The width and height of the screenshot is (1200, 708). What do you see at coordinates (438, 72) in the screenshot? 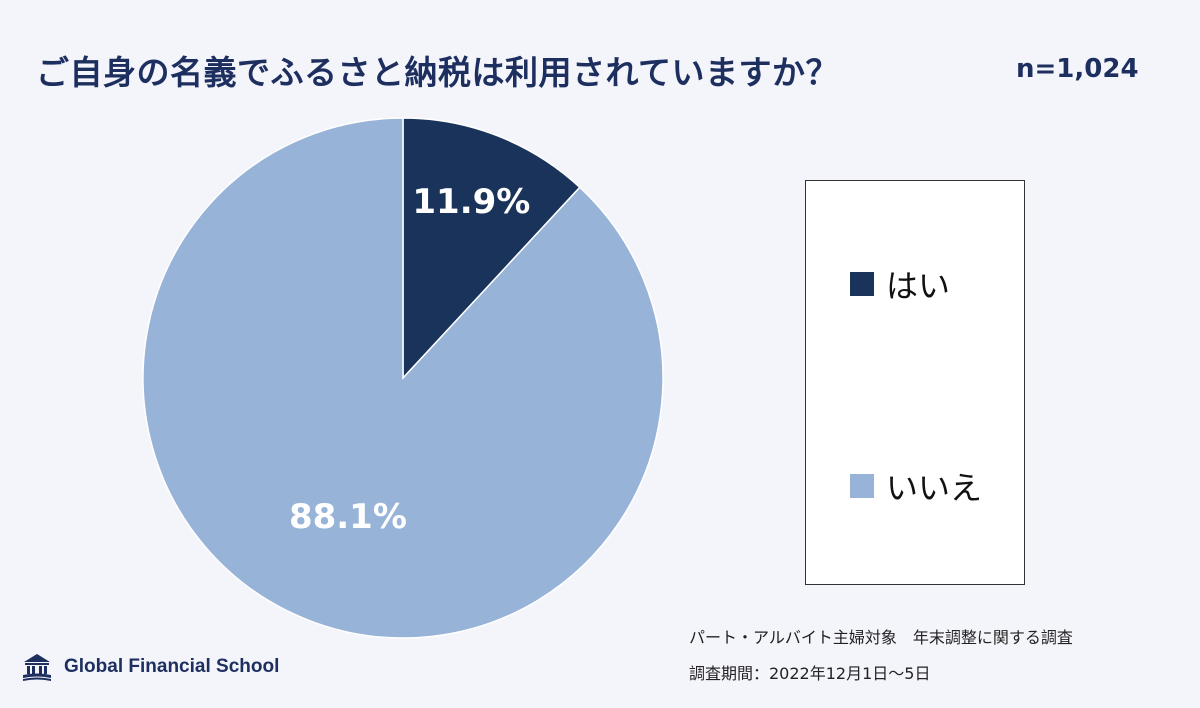
I see `chart-title: ご自身の名義でふるさと納税は利用されていますか？` at bounding box center [438, 72].